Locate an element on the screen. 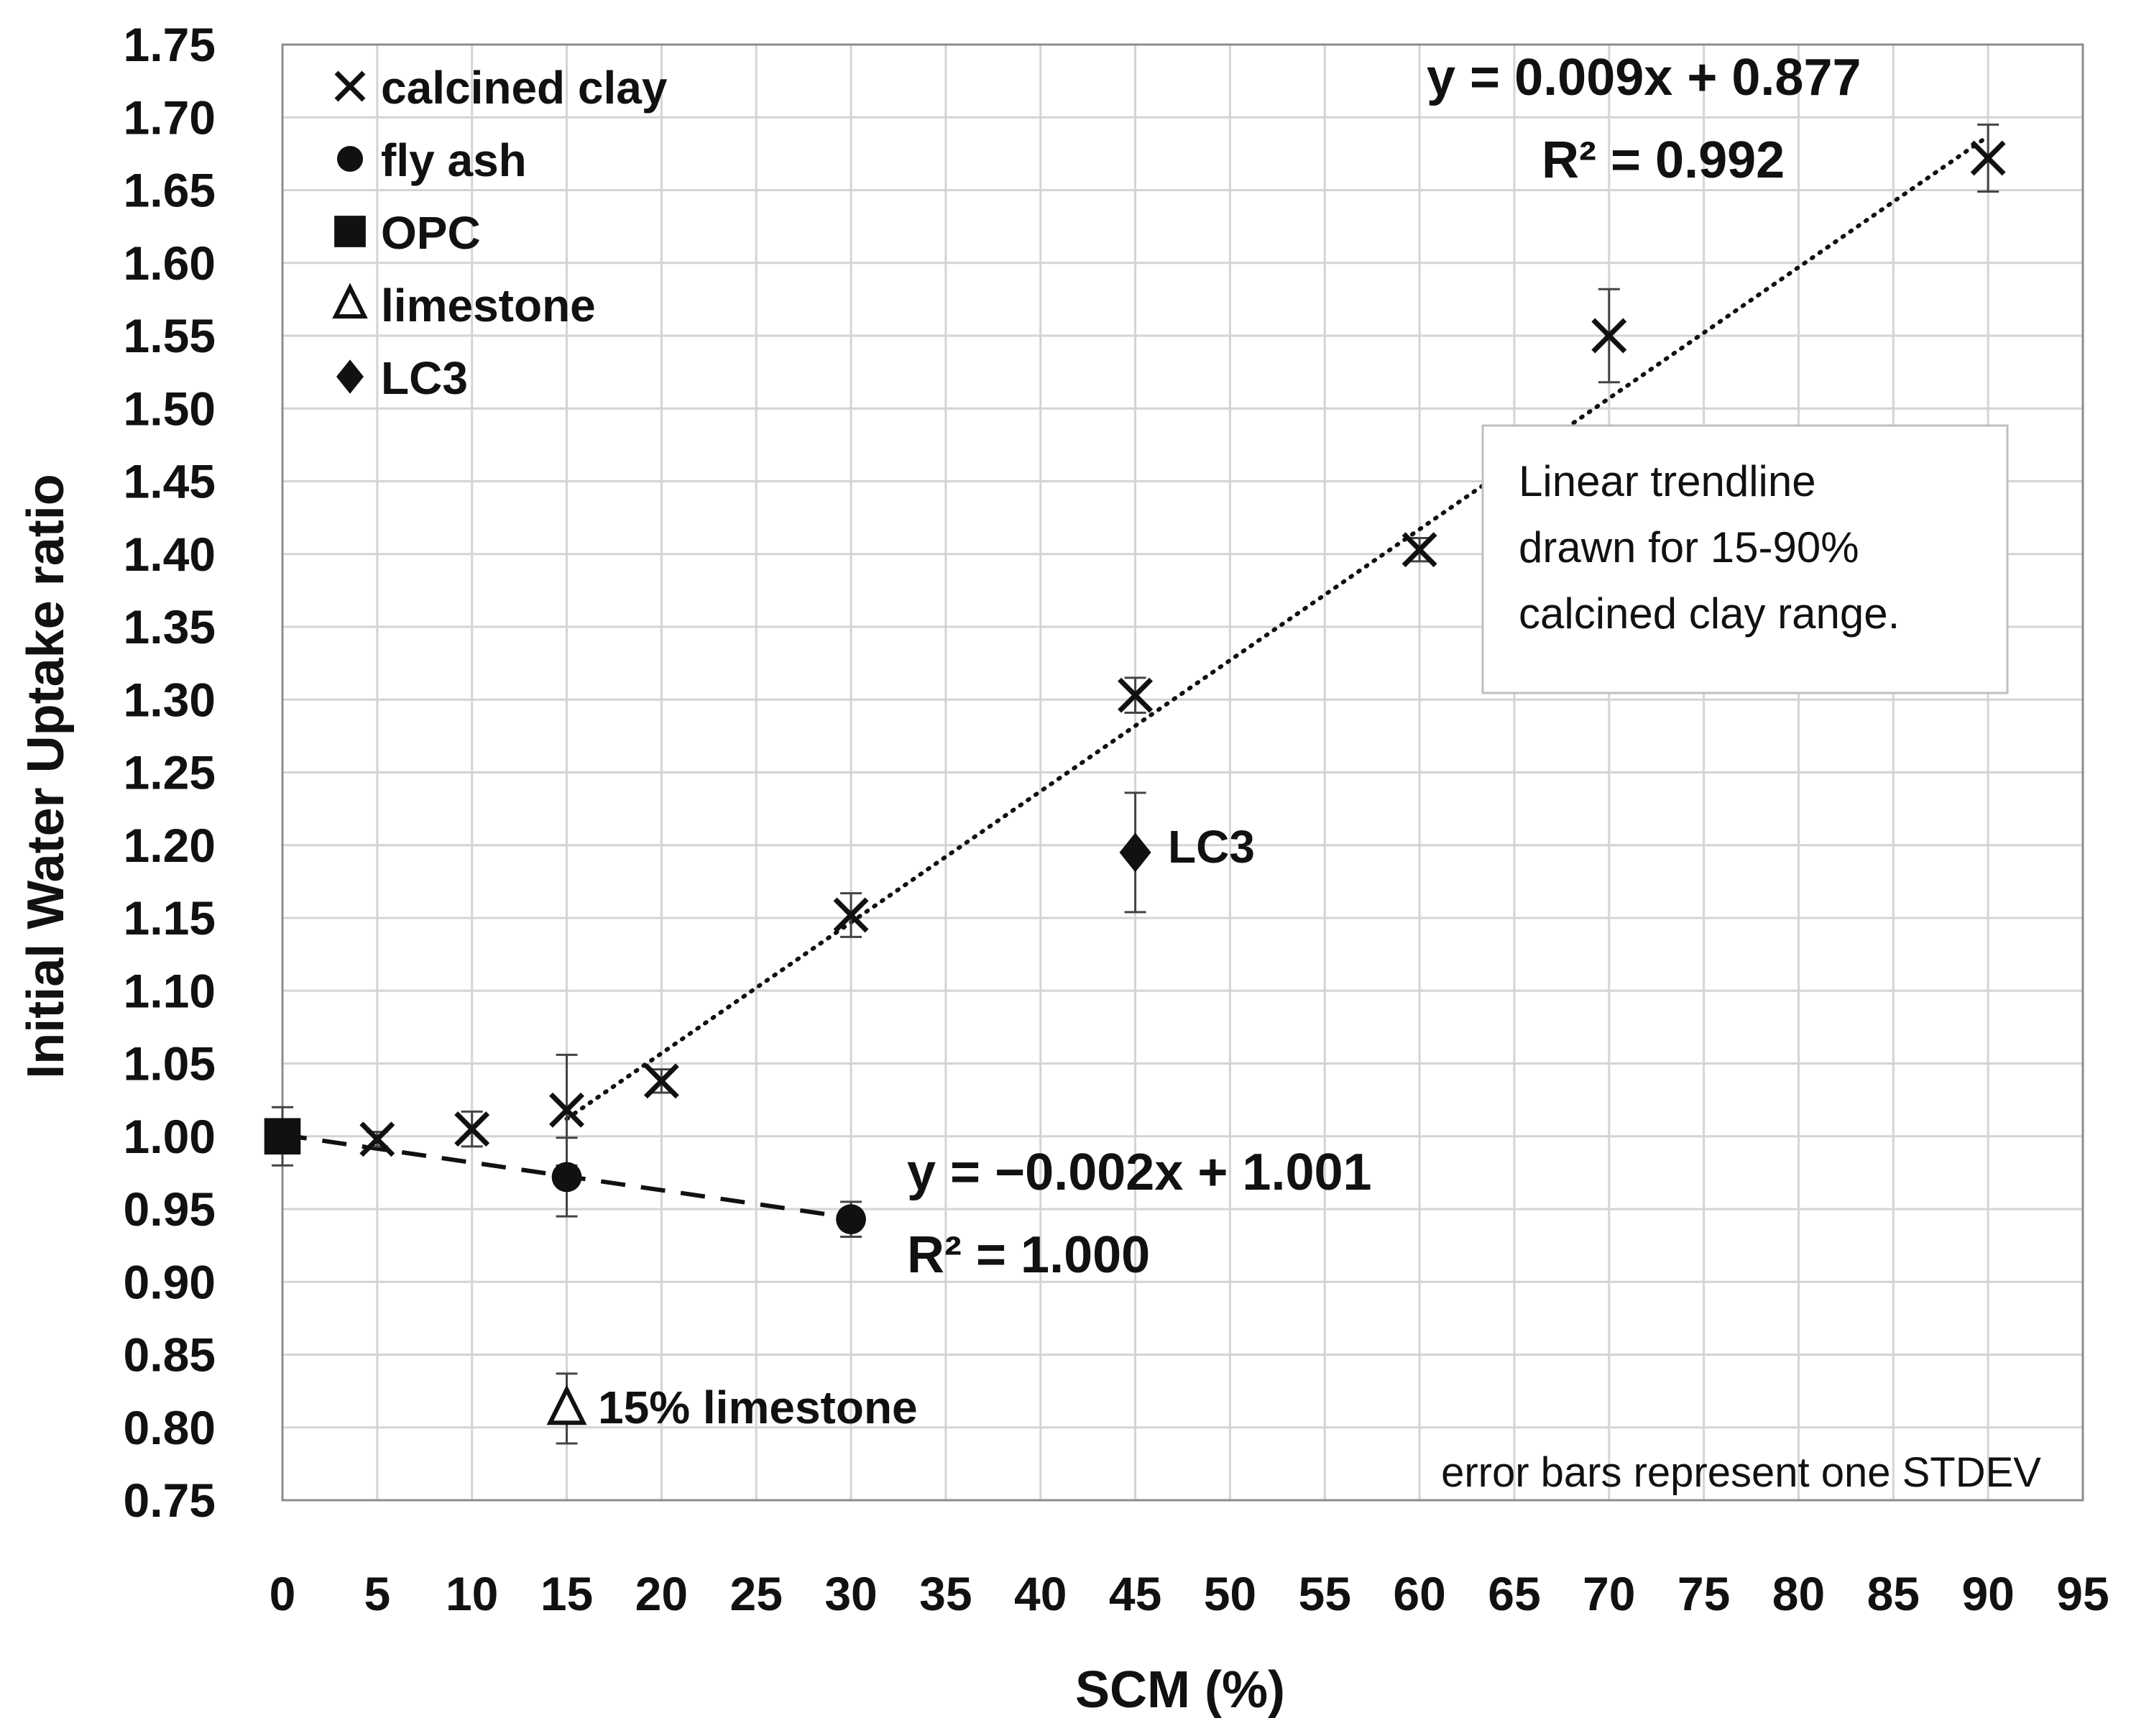  limestone-marker is located at coordinates (566, 1404).